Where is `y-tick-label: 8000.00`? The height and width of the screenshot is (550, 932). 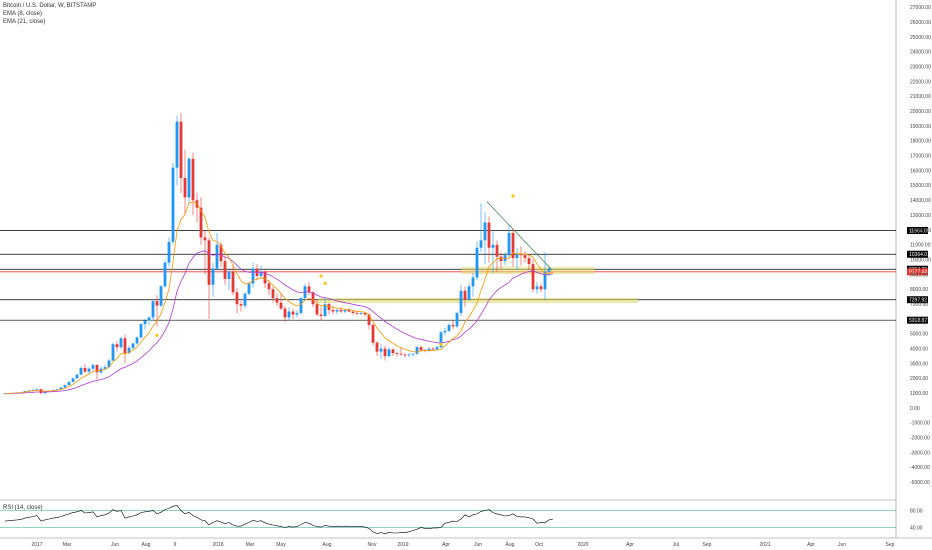
y-tick-label: 8000.00 is located at coordinates (919, 290).